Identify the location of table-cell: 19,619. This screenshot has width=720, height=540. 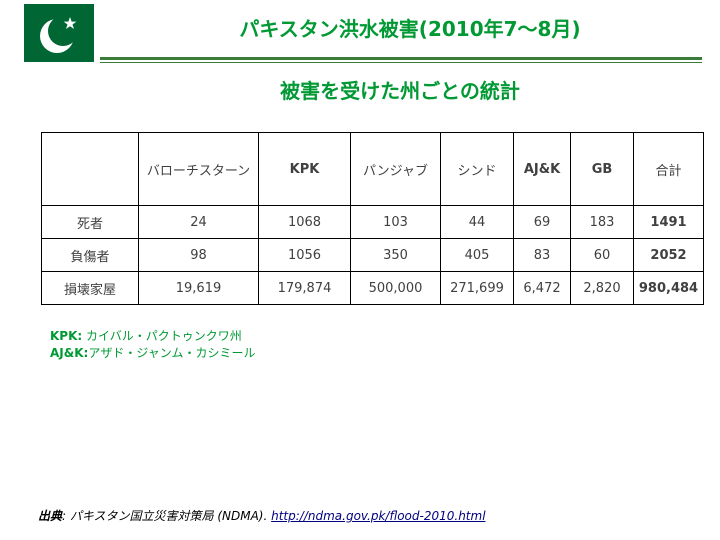
(198, 288).